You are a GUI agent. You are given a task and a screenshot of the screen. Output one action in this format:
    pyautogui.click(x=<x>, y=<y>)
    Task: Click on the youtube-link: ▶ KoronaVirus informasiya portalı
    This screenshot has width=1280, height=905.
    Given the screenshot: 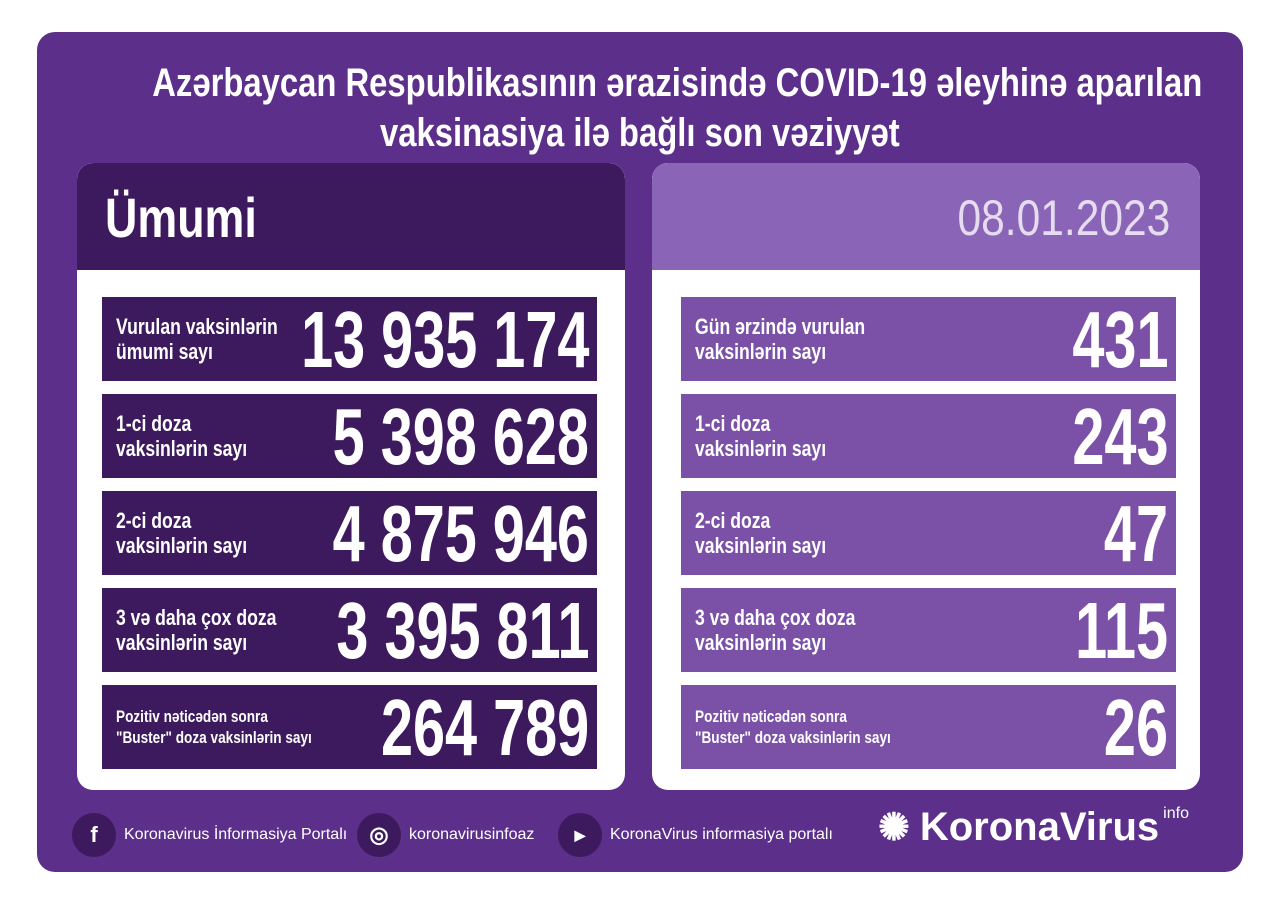 What is the action you would take?
    pyautogui.click(x=695, y=835)
    